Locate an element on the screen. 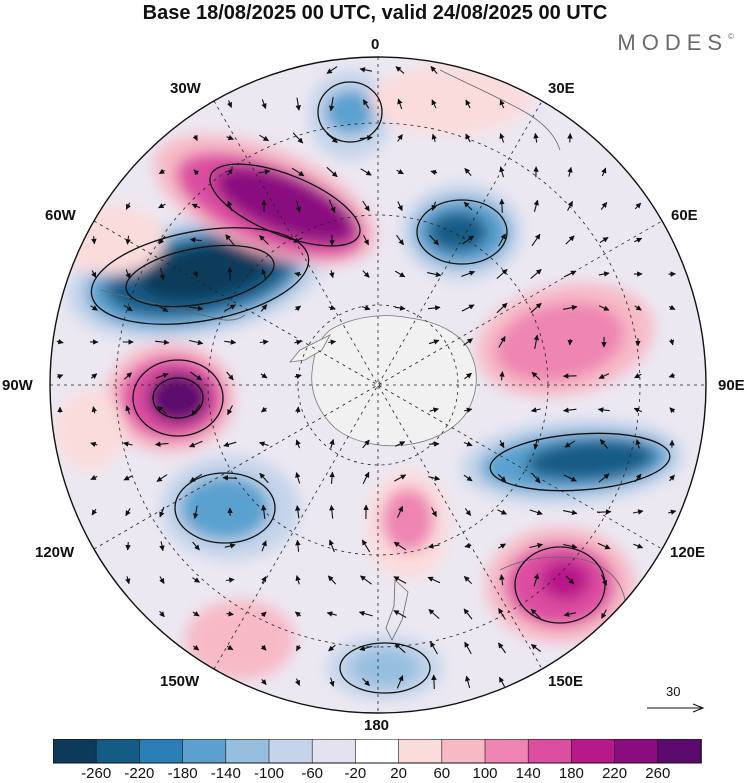 This screenshot has width=750, height=783. lon-label-30e: 30E is located at coordinates (561, 88).